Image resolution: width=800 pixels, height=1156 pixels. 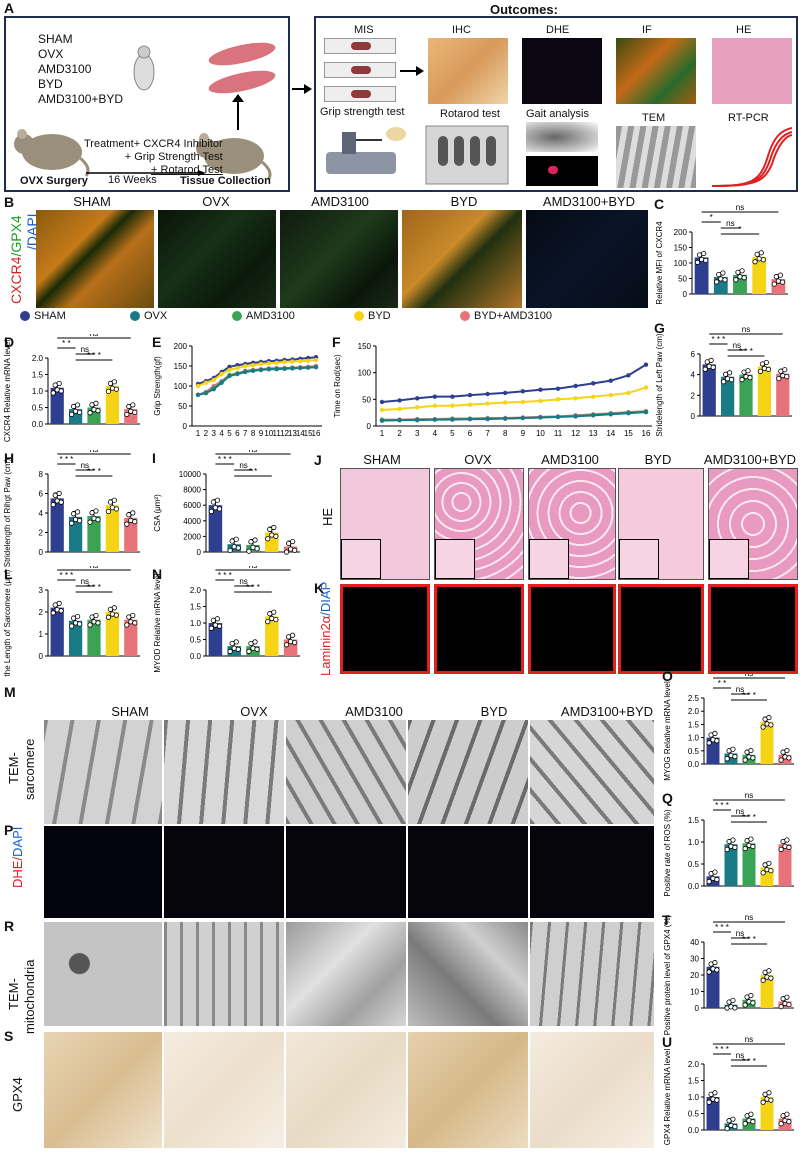 I want to click on tem-sarcomere-sham, so click(x=103, y=772).